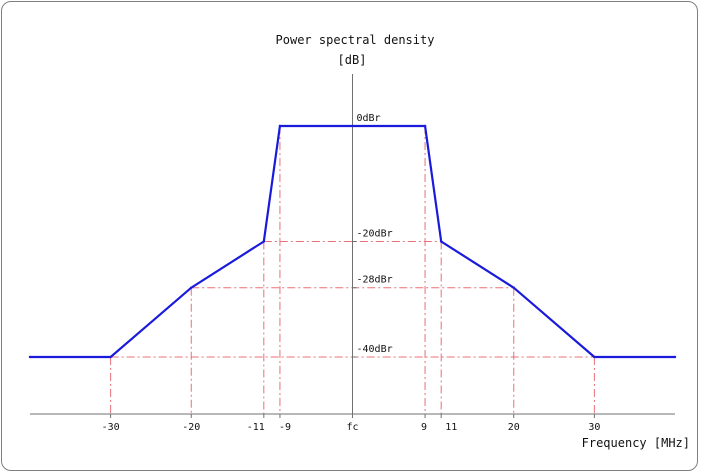 The height and width of the screenshot is (474, 701). I want to click on chart-title: Power spectral density, so click(355, 40).